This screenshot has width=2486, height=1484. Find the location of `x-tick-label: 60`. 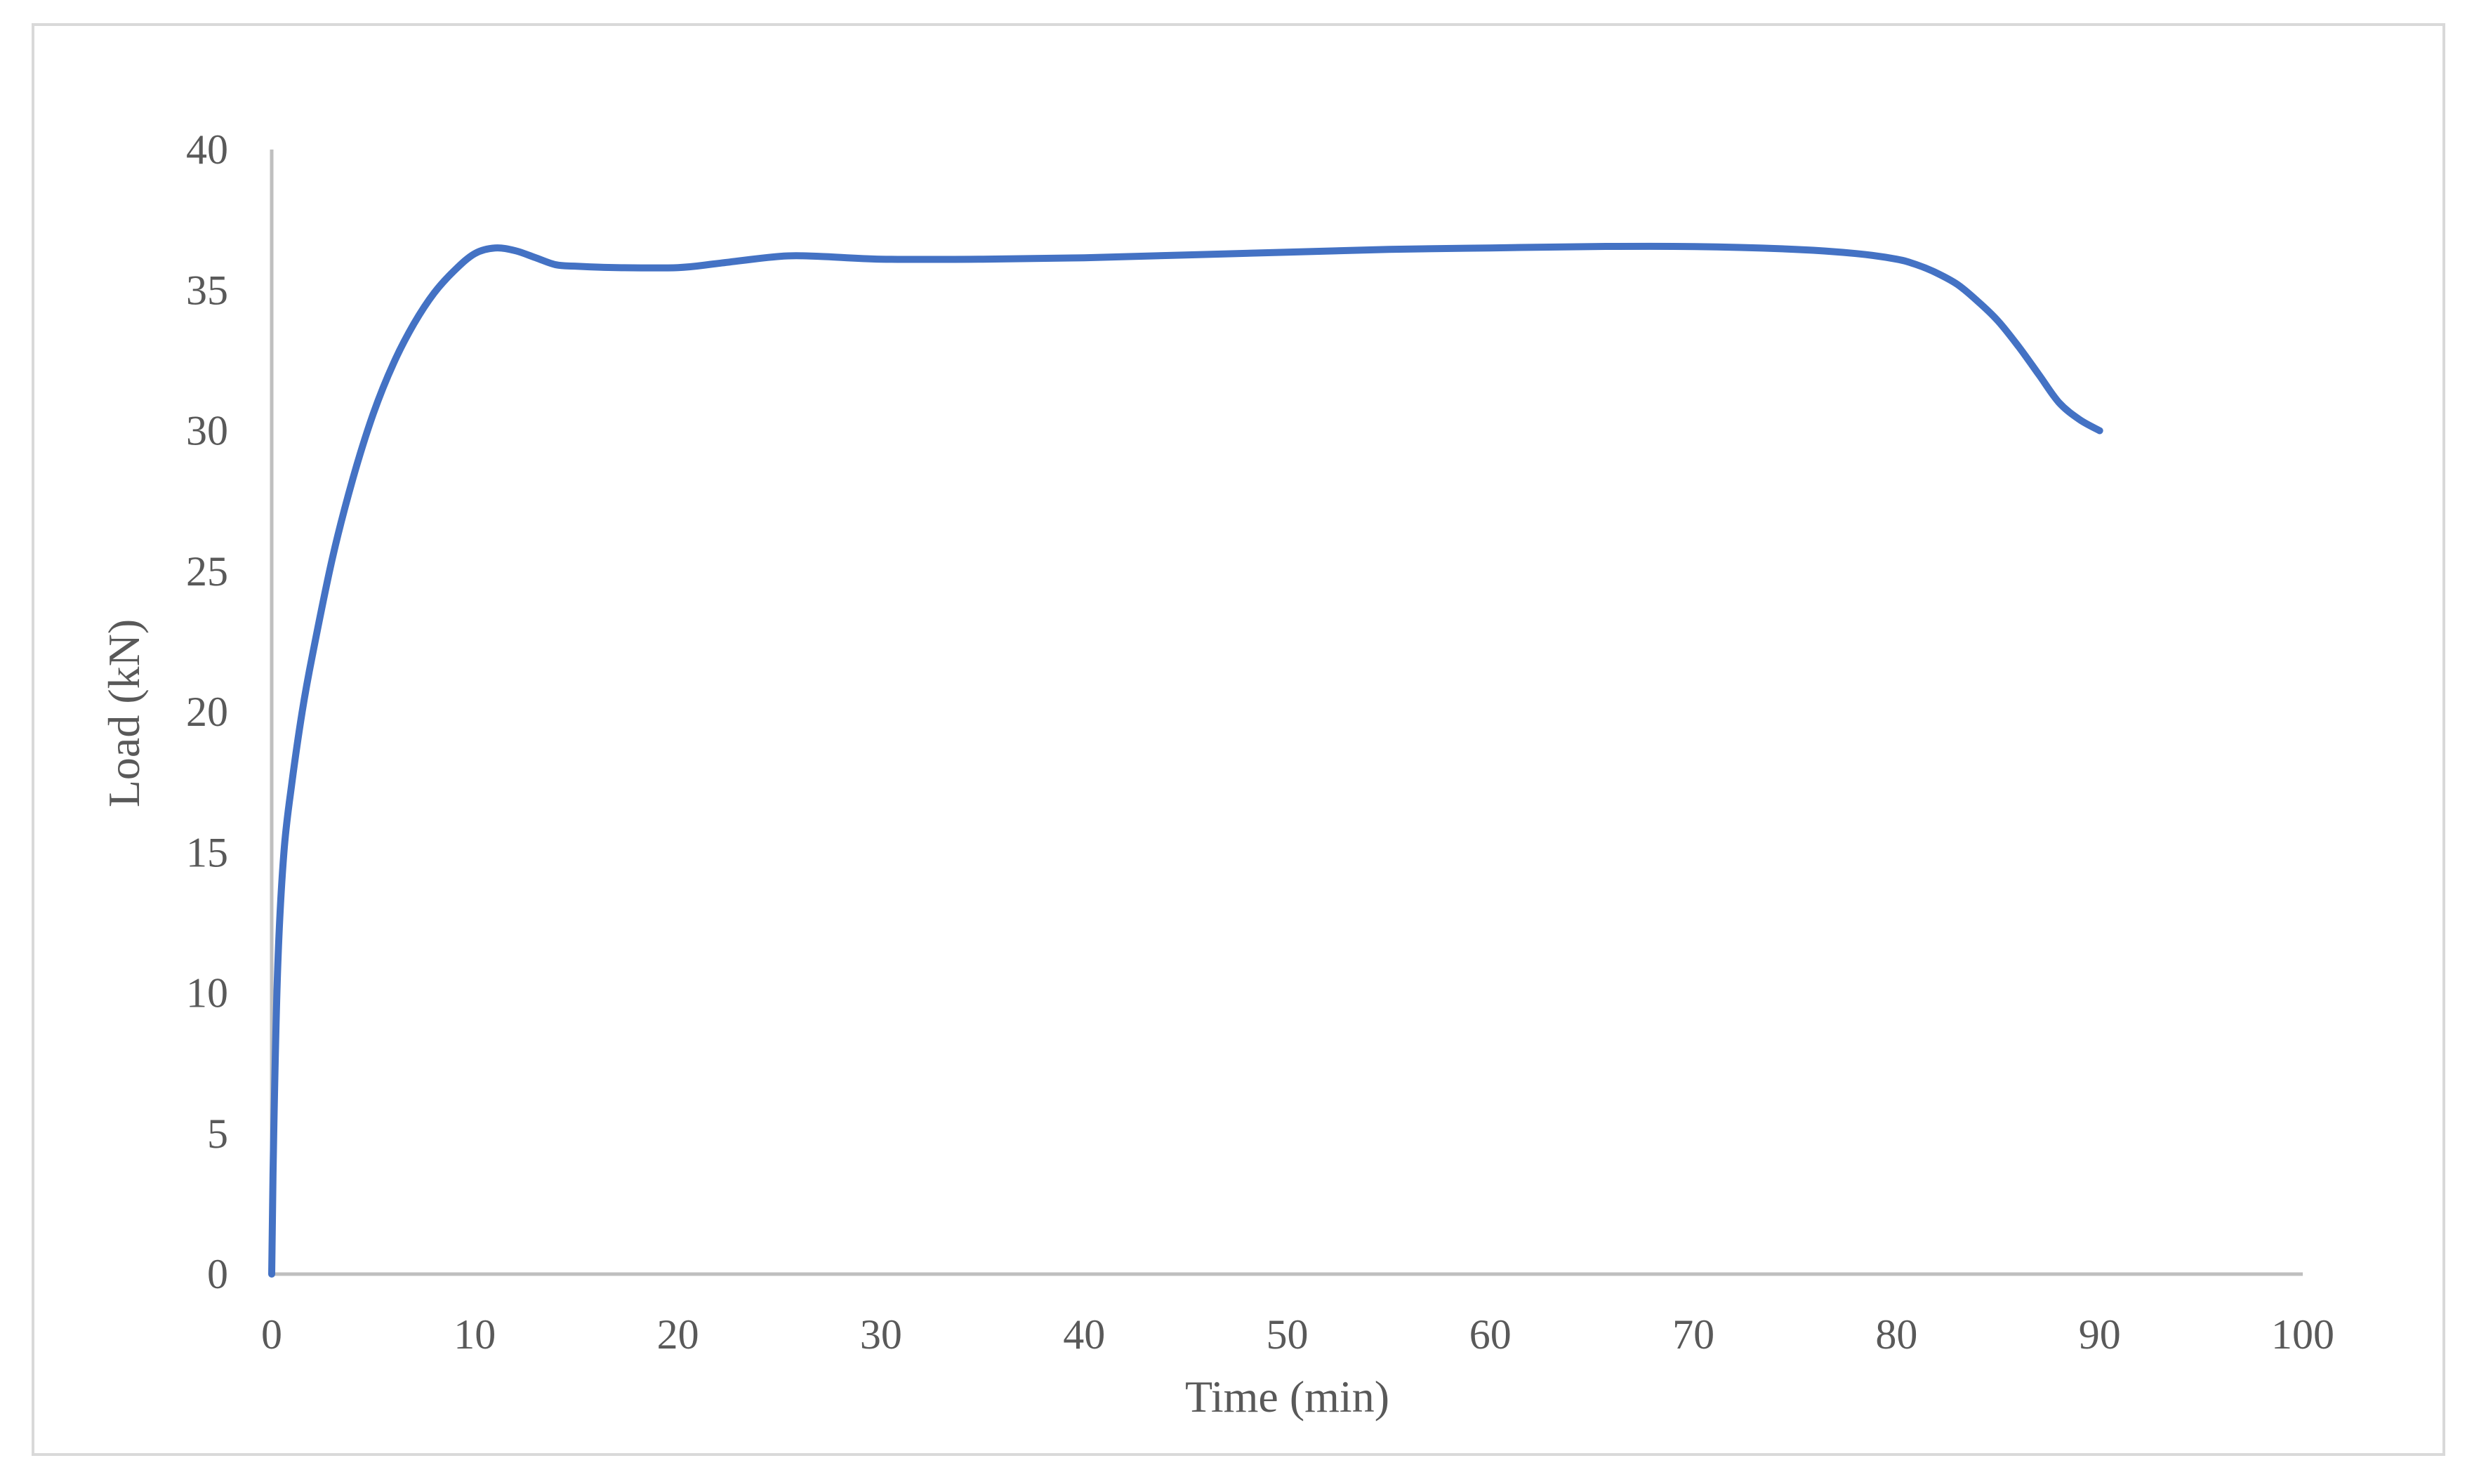

x-tick-label: 60 is located at coordinates (1490, 1334).